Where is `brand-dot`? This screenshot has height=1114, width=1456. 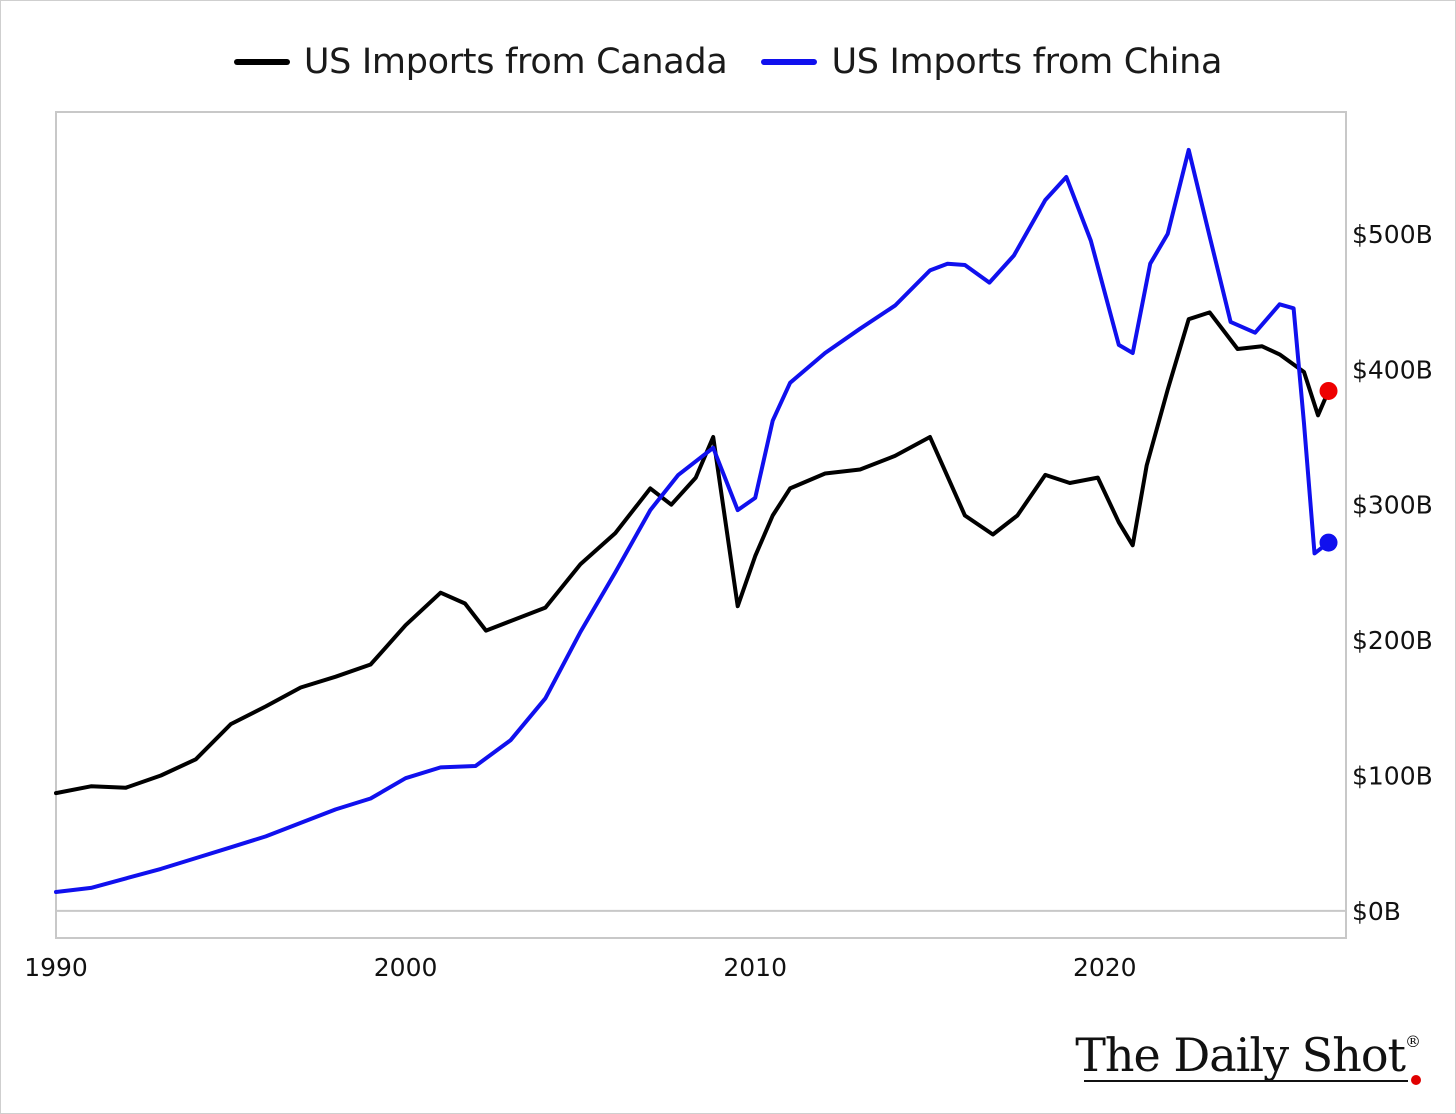 brand-dot is located at coordinates (1416, 1080).